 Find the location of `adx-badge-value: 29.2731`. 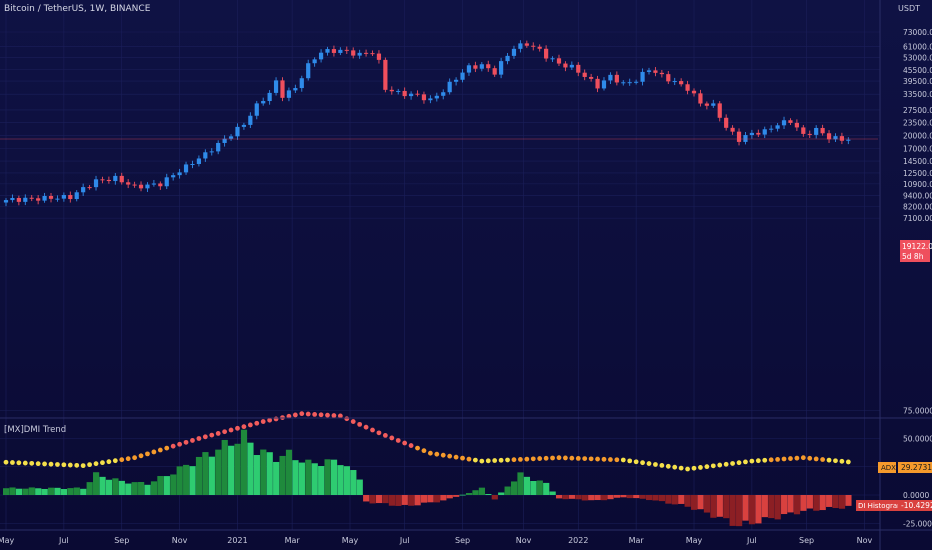

adx-badge-value: 29.2731 is located at coordinates (916, 467).